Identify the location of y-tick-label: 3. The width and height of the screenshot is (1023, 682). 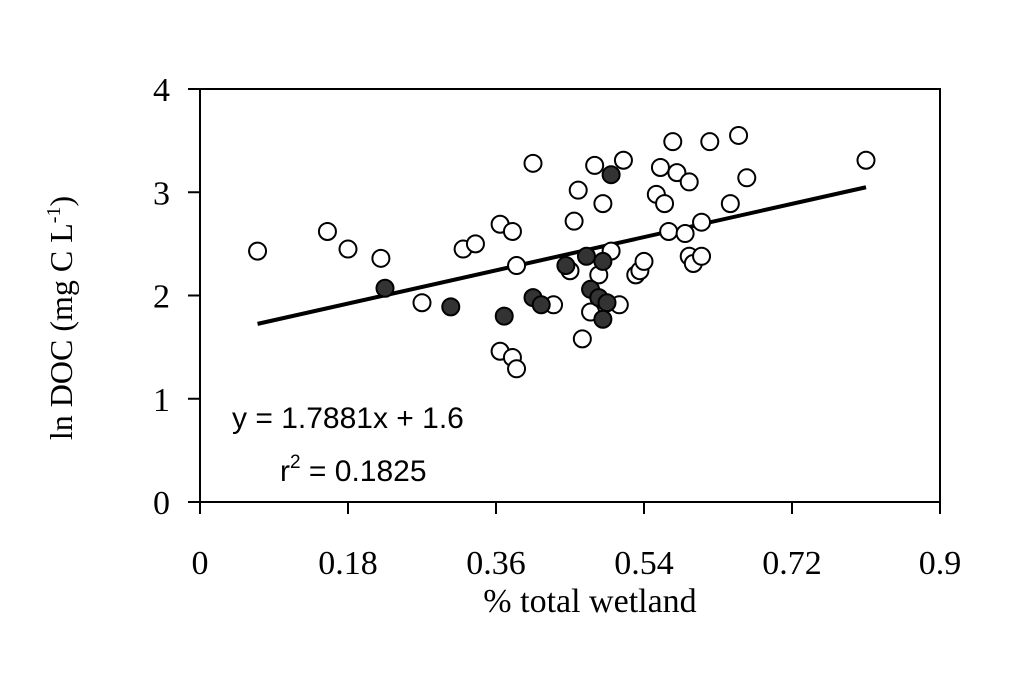
(161, 193).